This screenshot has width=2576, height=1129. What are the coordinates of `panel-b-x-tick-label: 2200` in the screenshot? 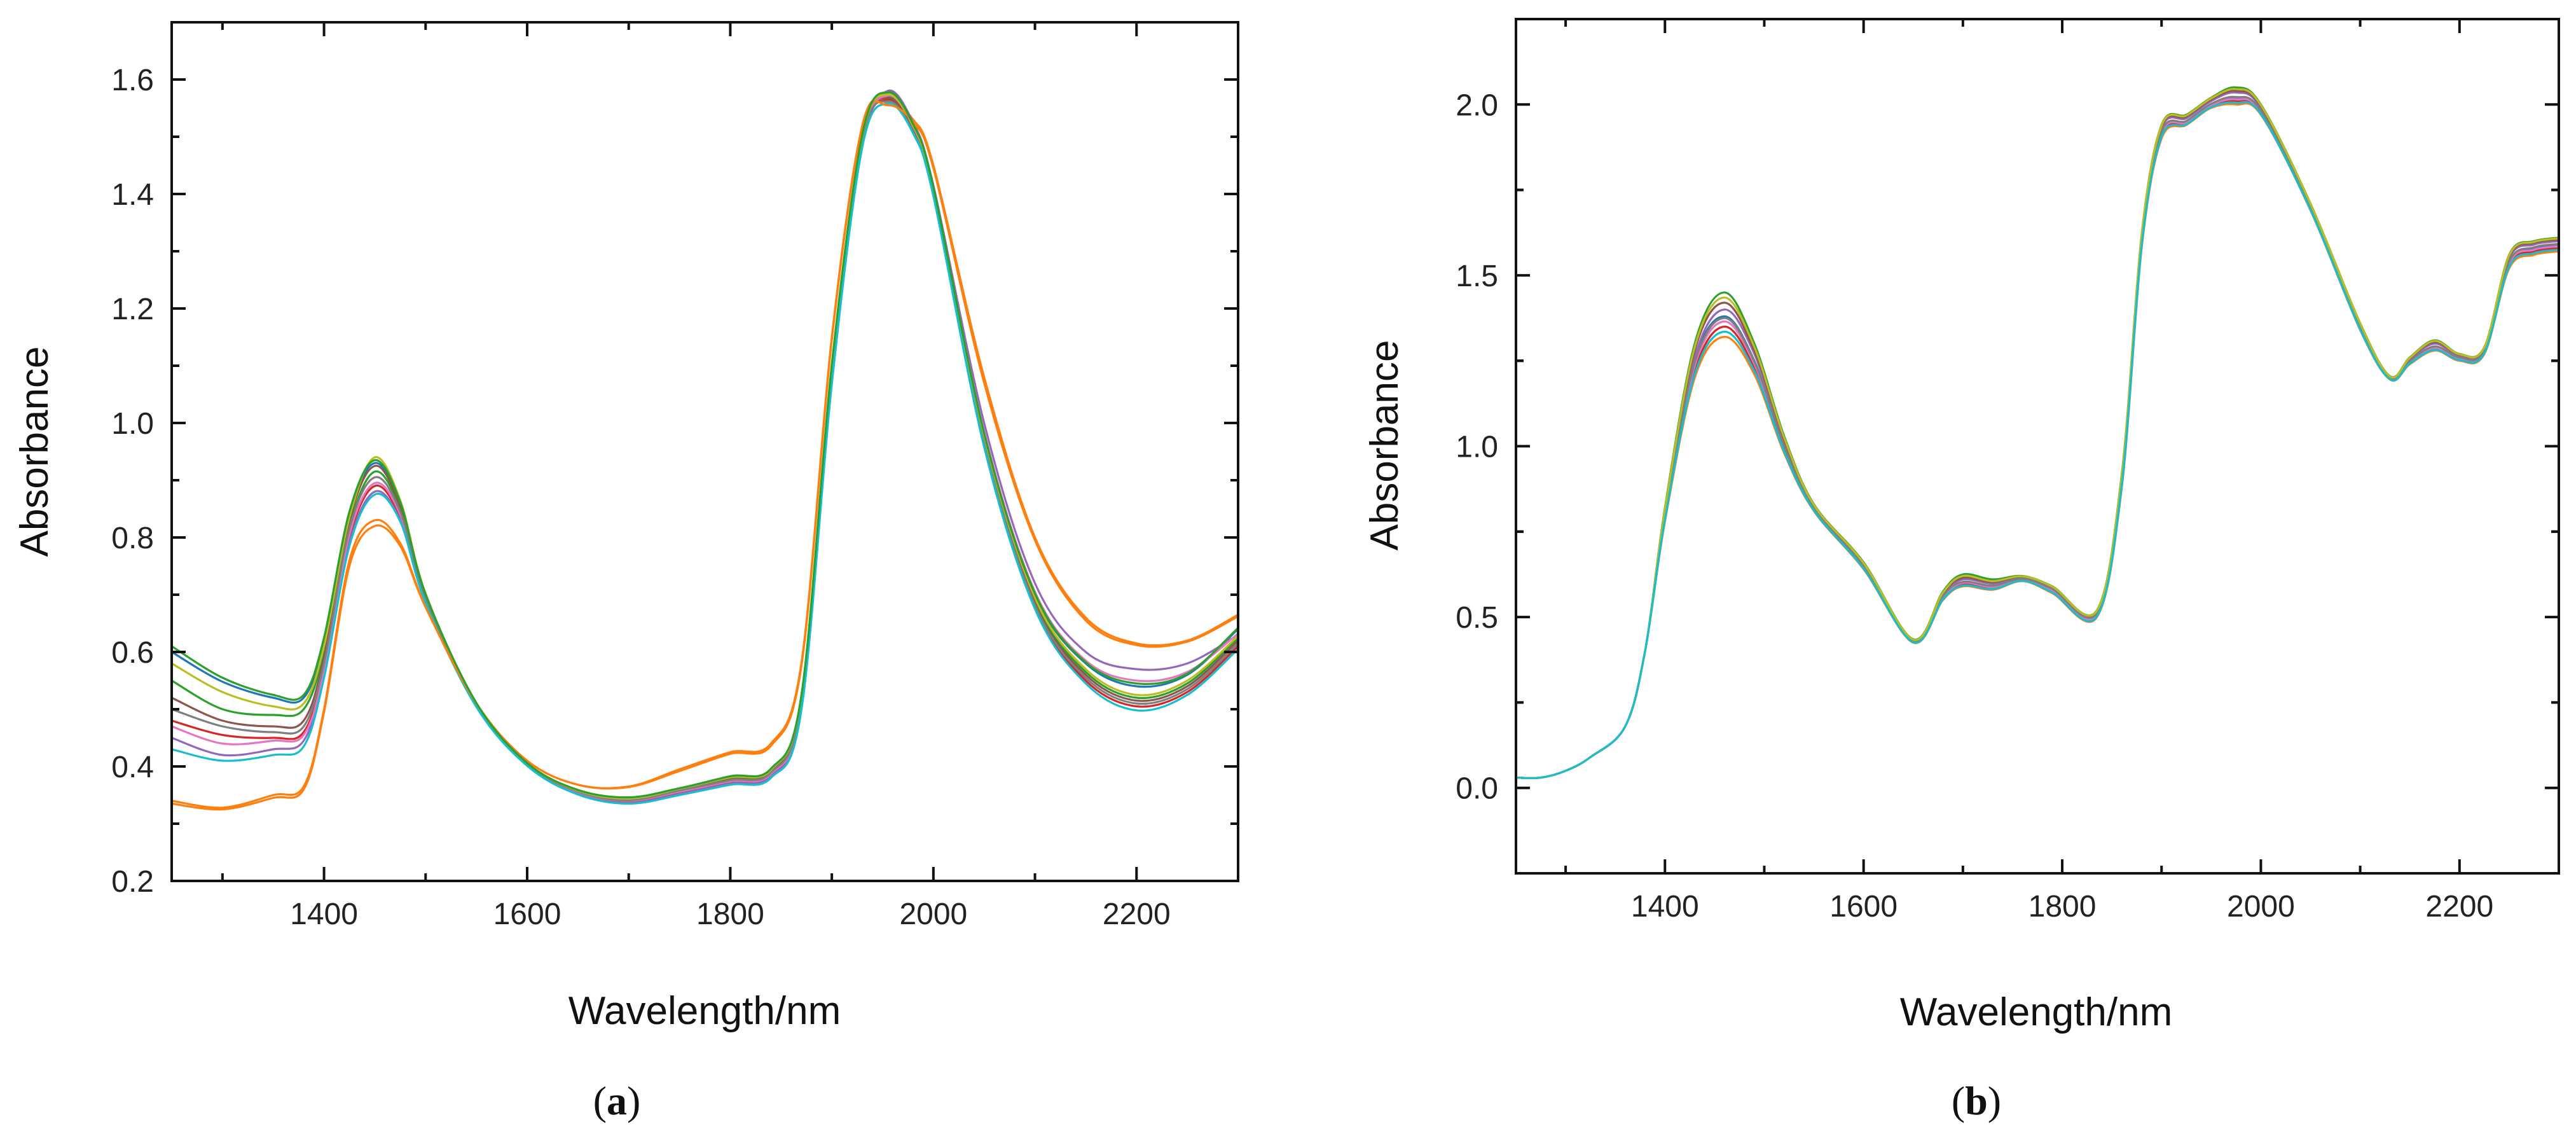 It's located at (2459, 907).